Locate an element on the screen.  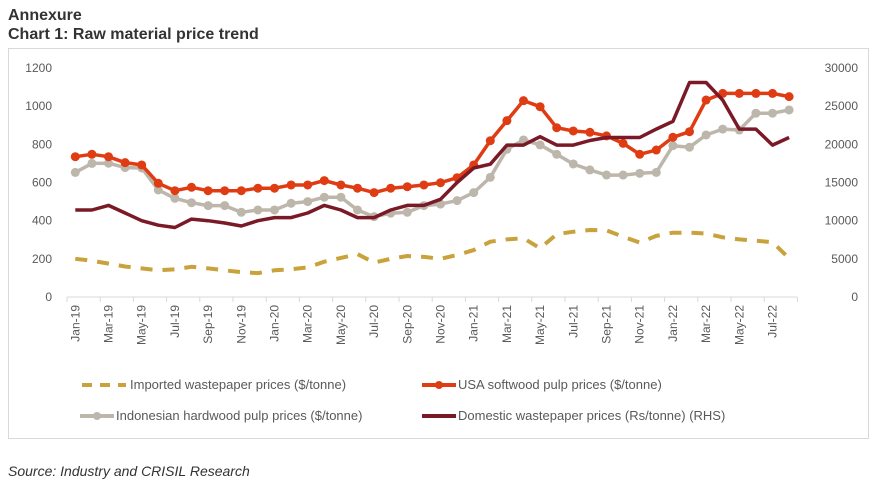
x-tick-label: Nov-21 is located at coordinates (640, 324).